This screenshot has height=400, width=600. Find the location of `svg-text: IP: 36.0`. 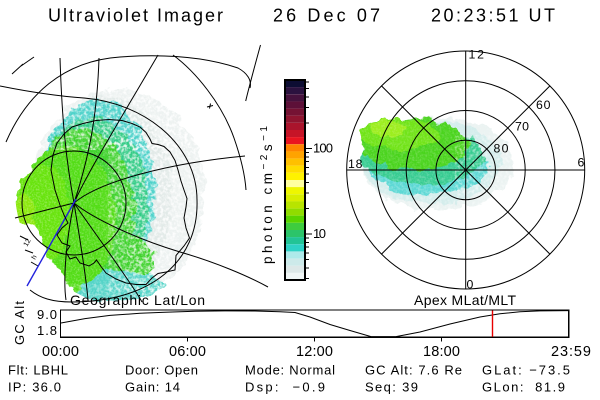

svg-text: IP: 36.0 is located at coordinates (34, 387).